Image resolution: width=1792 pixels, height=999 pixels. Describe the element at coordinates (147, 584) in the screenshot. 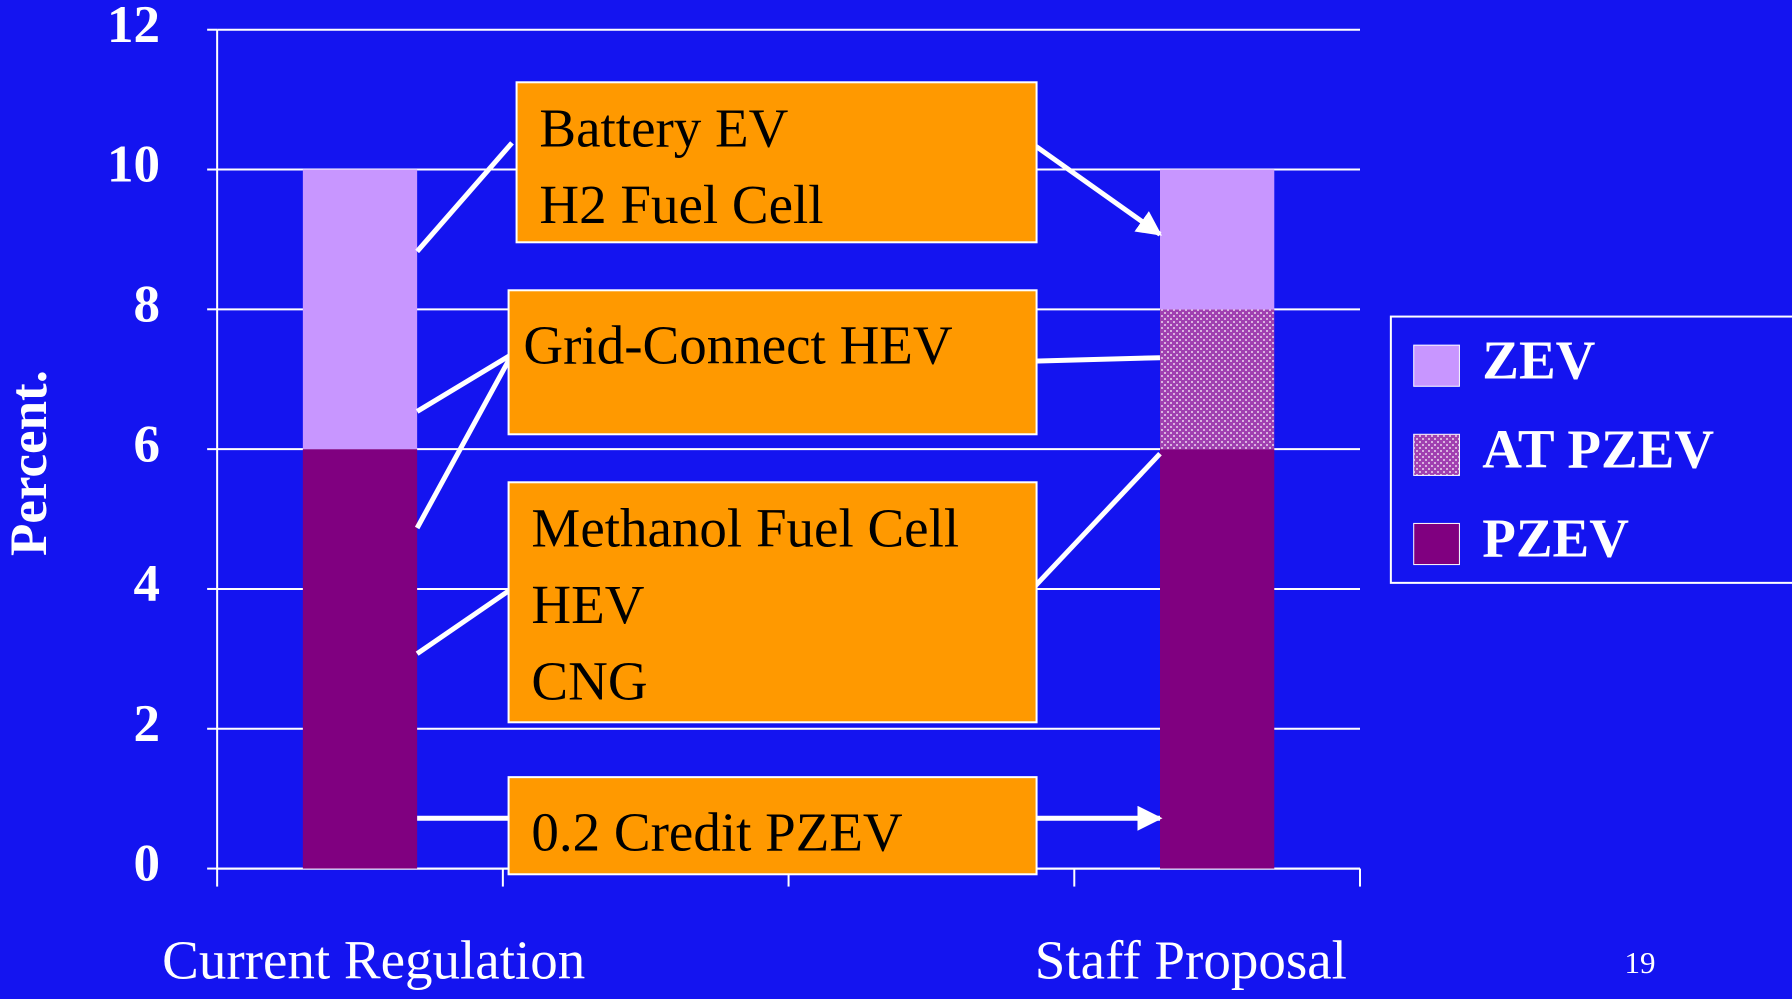

I see `y-tick-label: 4` at that location.